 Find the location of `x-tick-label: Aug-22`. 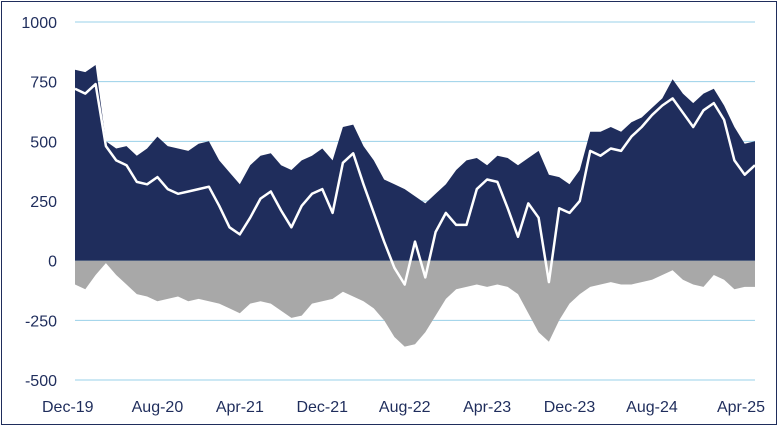

x-tick-label: Aug-22 is located at coordinates (405, 407).